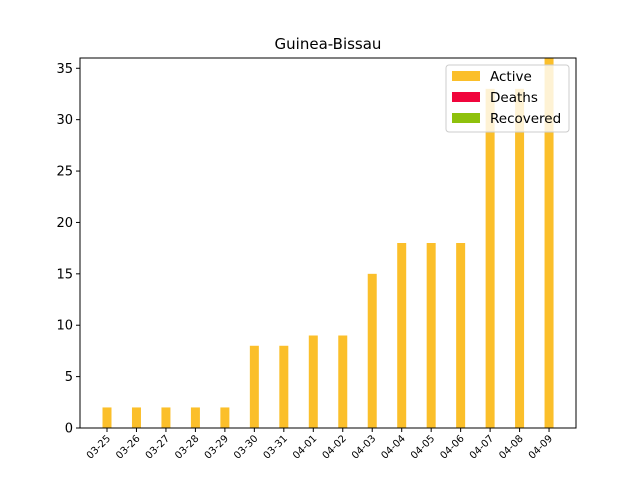 The width and height of the screenshot is (640, 480). Describe the element at coordinates (305, 447) in the screenshot. I see `x-tick-label: 04-01` at that location.